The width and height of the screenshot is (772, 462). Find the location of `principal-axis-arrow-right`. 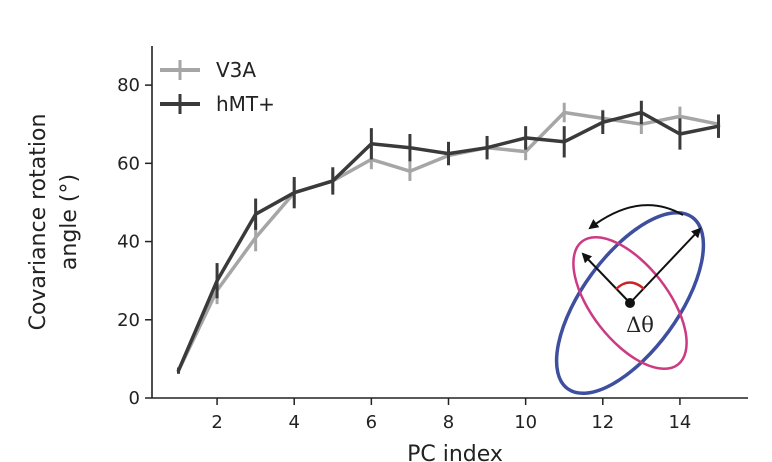

principal-axis-arrow-right is located at coordinates (665, 265).